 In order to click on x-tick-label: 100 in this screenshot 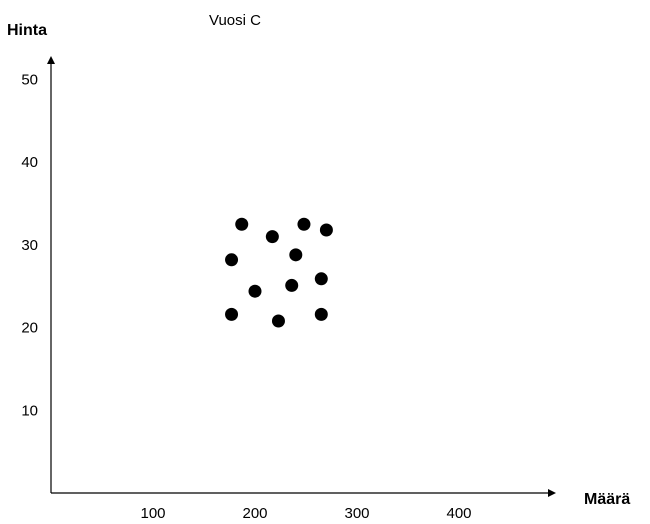, I will do `click(152, 513)`.